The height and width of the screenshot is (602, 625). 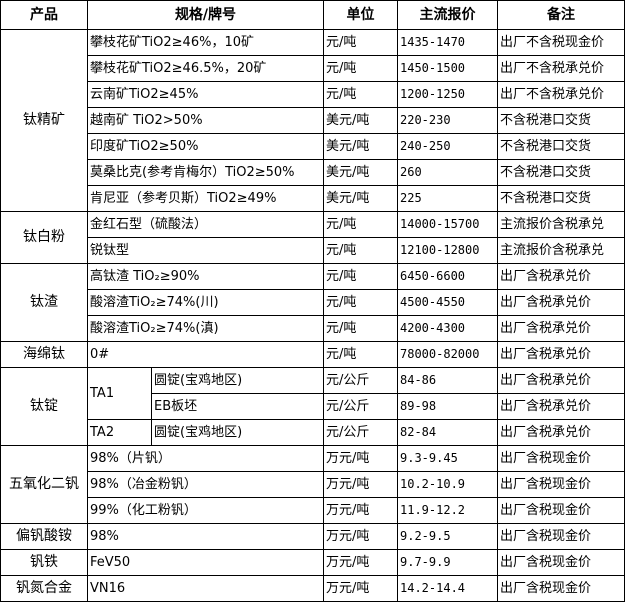 What do you see at coordinates (205, 354) in the screenshot?
I see `spec-cell: 0#` at bounding box center [205, 354].